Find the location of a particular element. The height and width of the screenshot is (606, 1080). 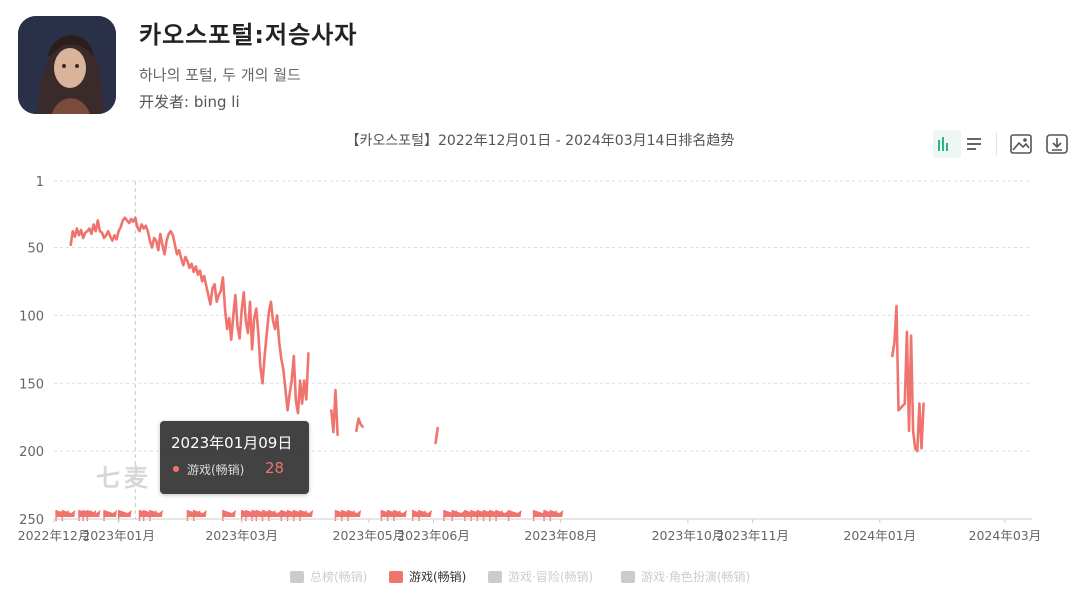

save-image-button is located at coordinates (1021, 144).